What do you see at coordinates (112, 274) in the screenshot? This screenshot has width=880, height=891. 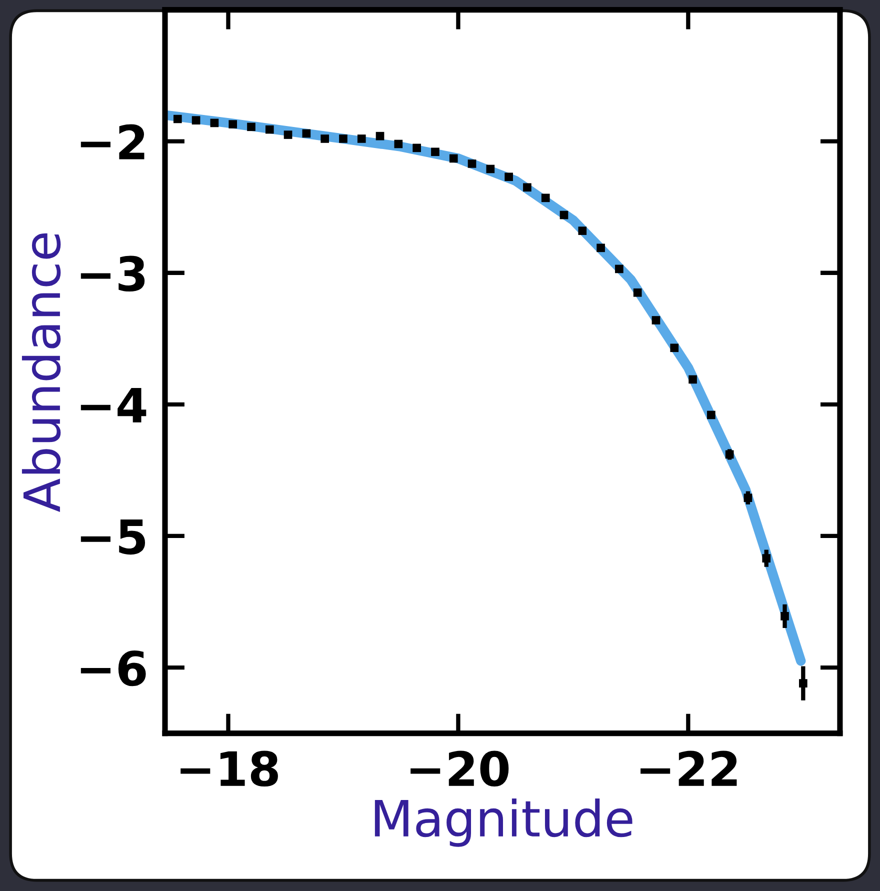 I see `y-tick-label: −3` at bounding box center [112, 274].